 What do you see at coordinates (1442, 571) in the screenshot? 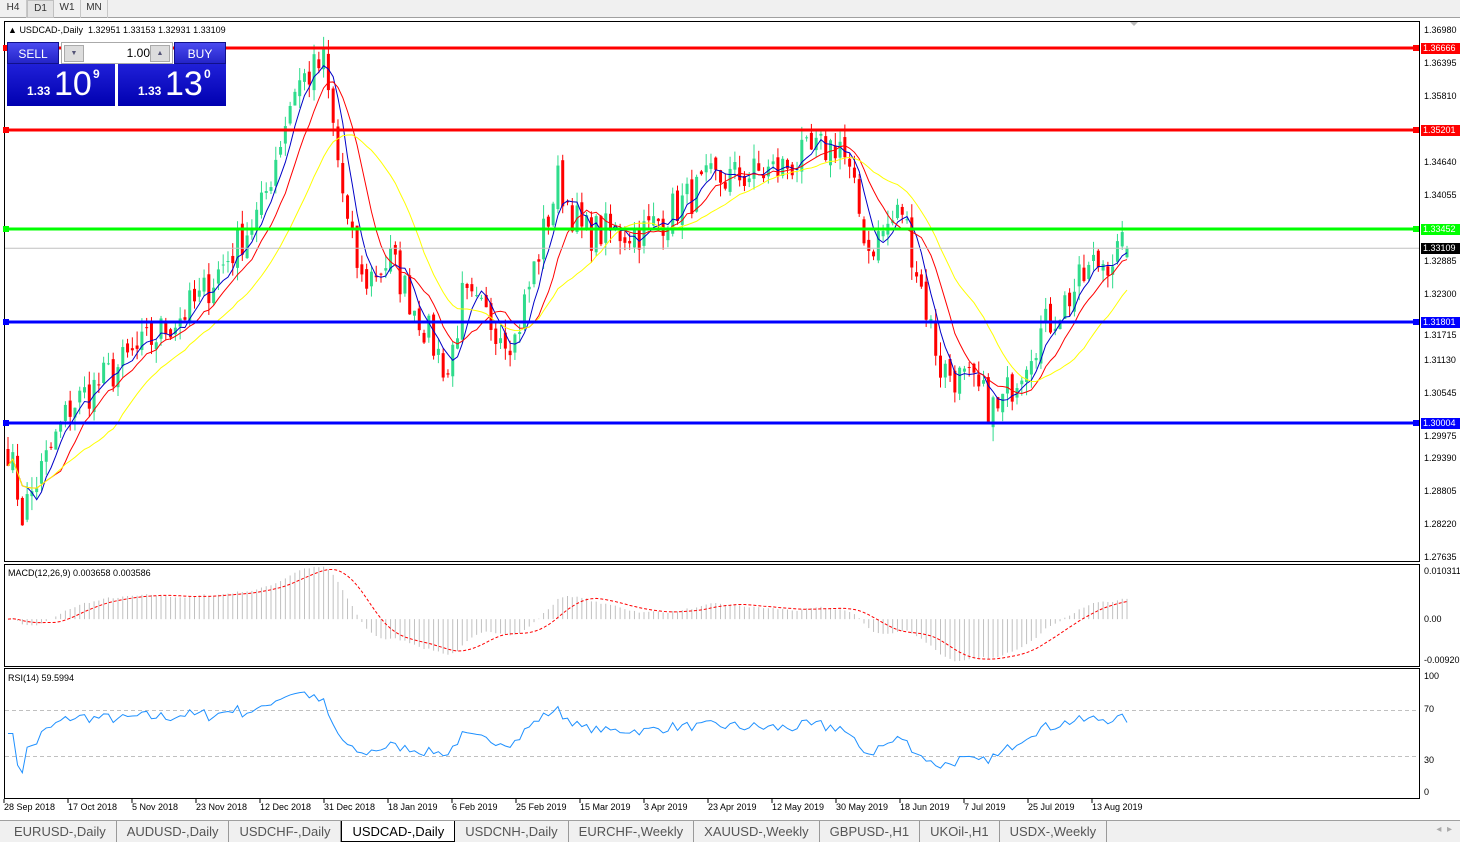
I see `macd-axis-max: 0.010311` at bounding box center [1442, 571].